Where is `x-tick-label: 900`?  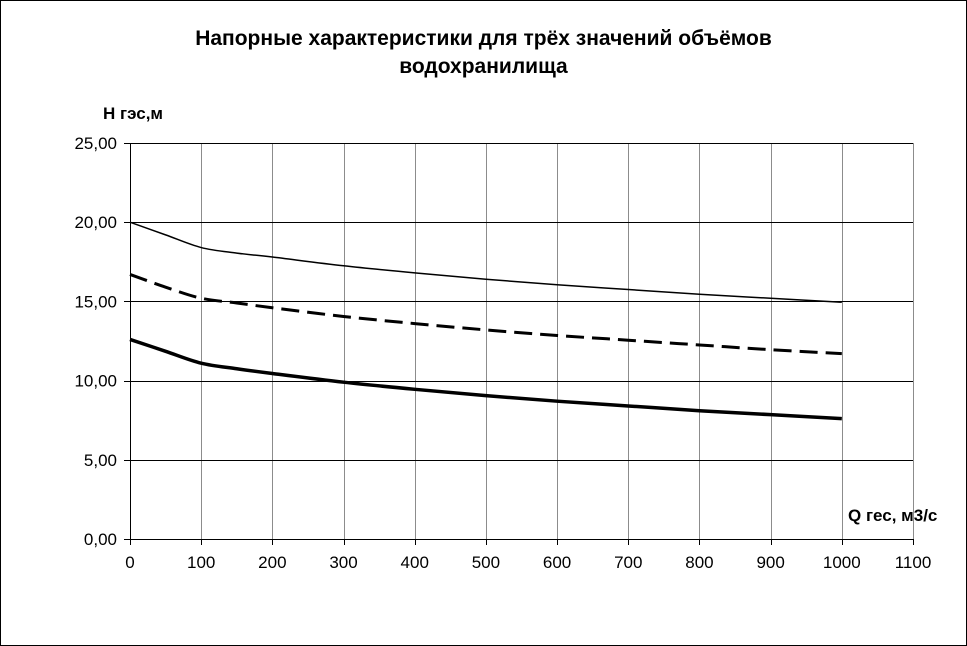
x-tick-label: 900 is located at coordinates (770, 562).